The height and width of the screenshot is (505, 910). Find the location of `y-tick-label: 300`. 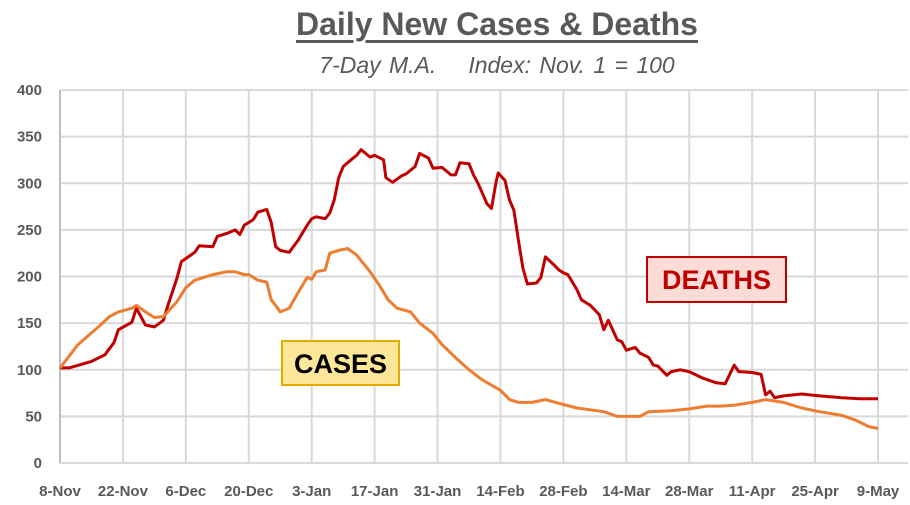

y-tick-label: 300 is located at coordinates (29, 183).